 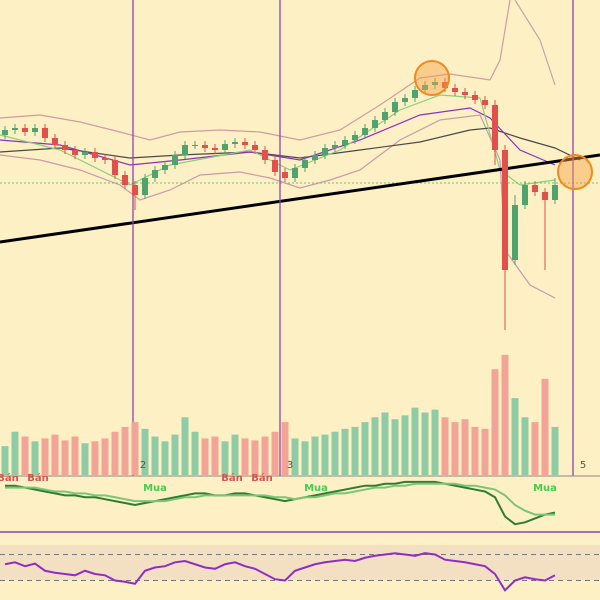 What do you see at coordinates (300, 562) in the screenshot?
I see `rsi-band` at bounding box center [300, 562].